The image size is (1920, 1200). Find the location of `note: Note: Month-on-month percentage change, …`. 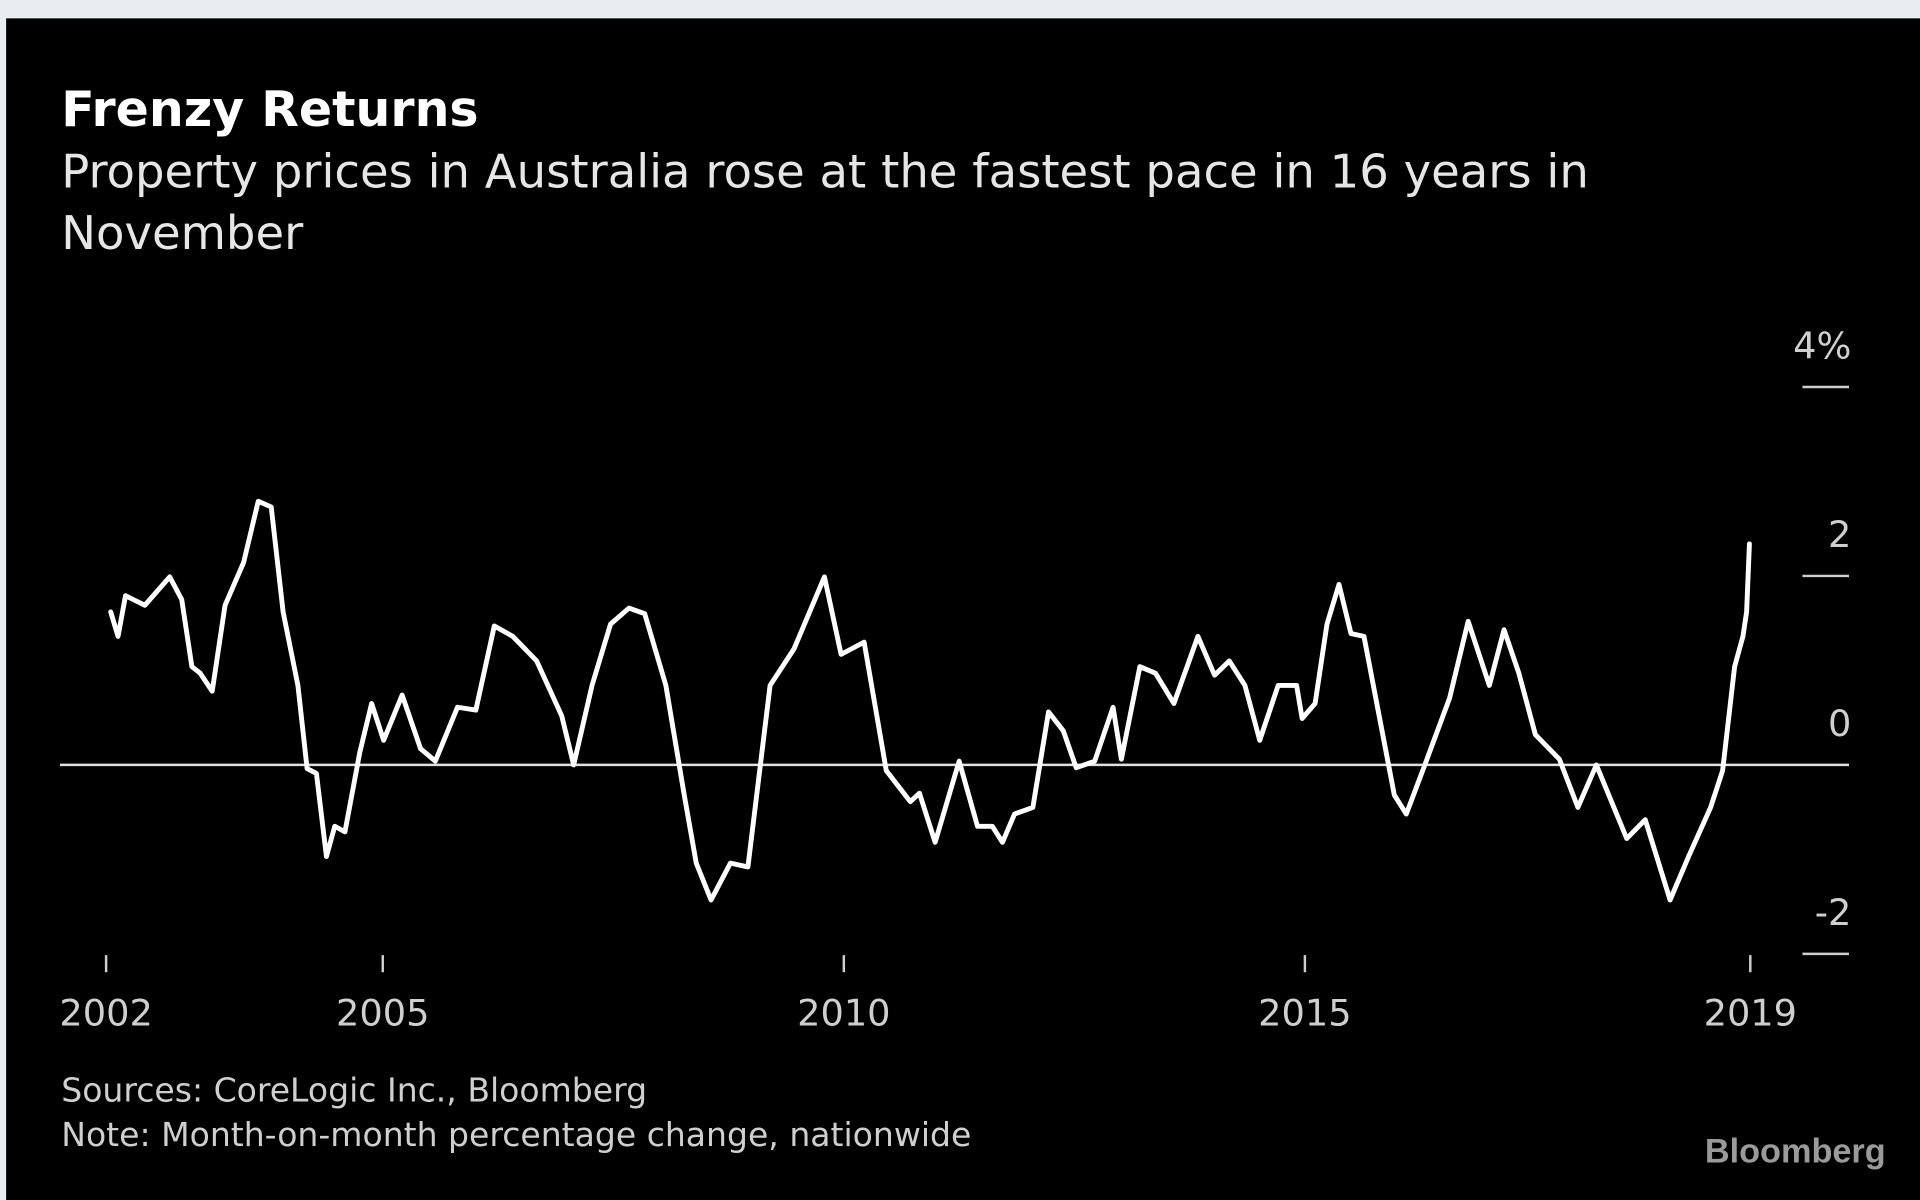

note: Note: Month-on-month percentage change, … is located at coordinates (516, 1134).